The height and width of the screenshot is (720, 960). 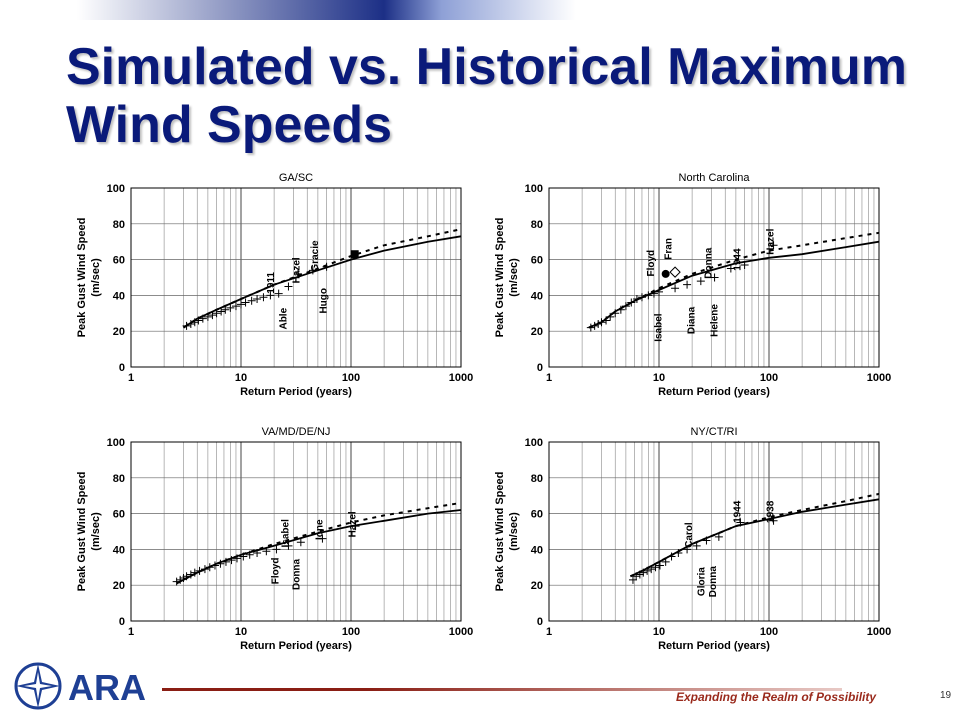 What do you see at coordinates (319, 529) in the screenshot?
I see `storm-annotation: Ione` at bounding box center [319, 529].